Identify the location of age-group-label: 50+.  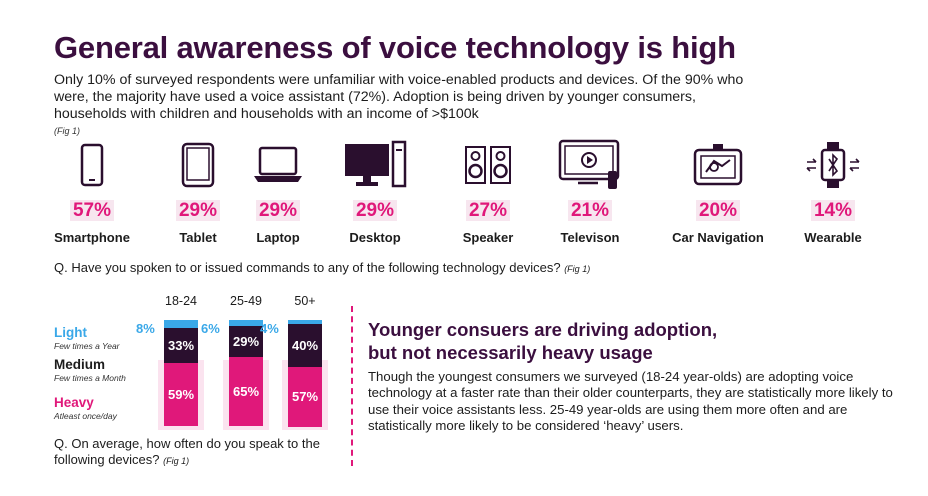
(305, 301).